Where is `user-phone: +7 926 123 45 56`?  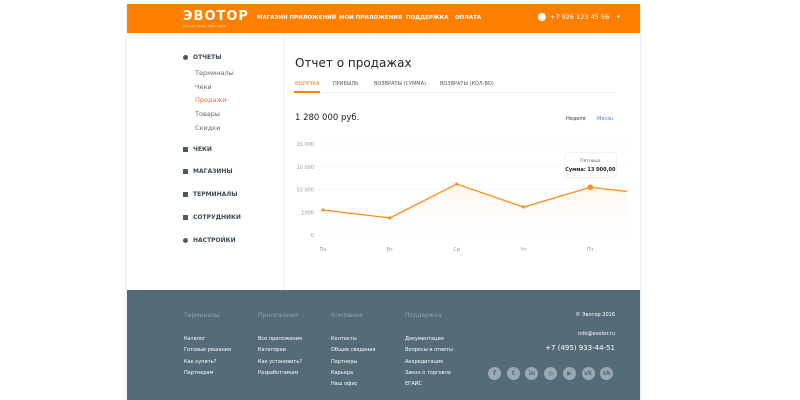 user-phone: +7 926 123 45 56 is located at coordinates (580, 17).